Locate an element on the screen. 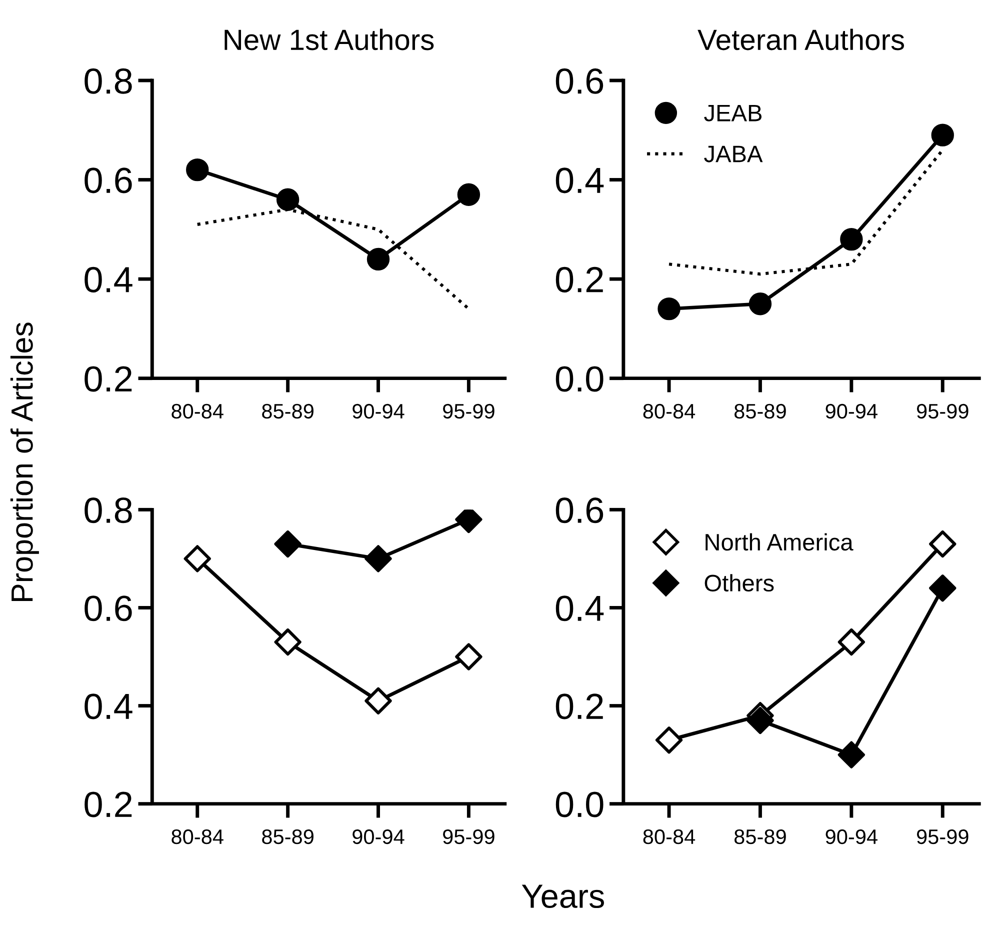 The height and width of the screenshot is (925, 988). legend-label: JEAB is located at coordinates (733, 113).